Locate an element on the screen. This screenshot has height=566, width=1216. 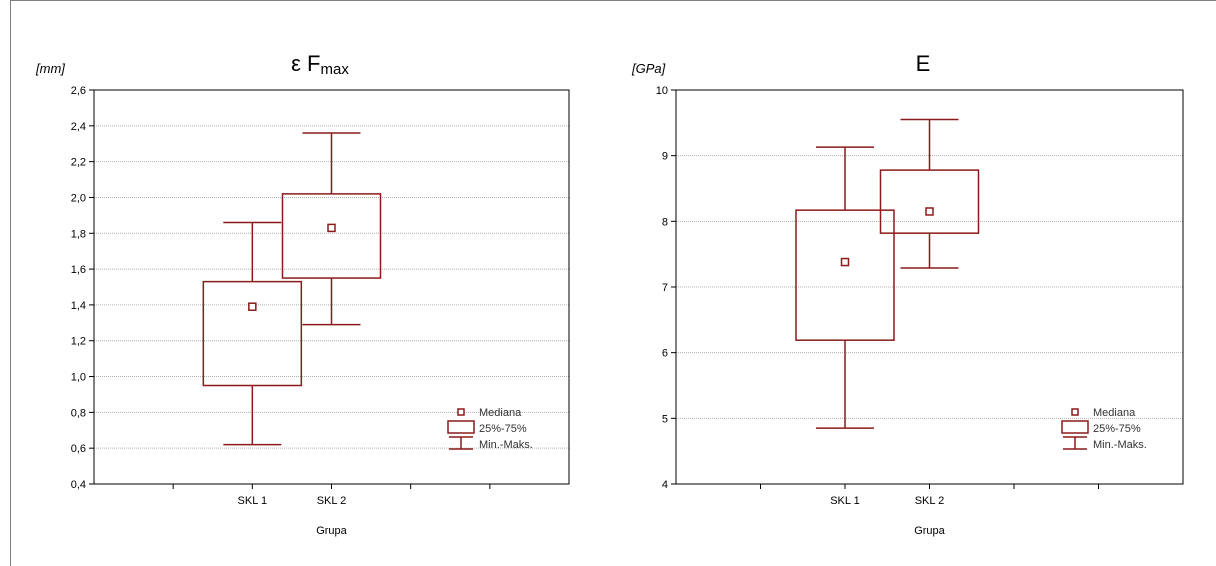
y-tick-label: 2,6 is located at coordinates (78, 91).